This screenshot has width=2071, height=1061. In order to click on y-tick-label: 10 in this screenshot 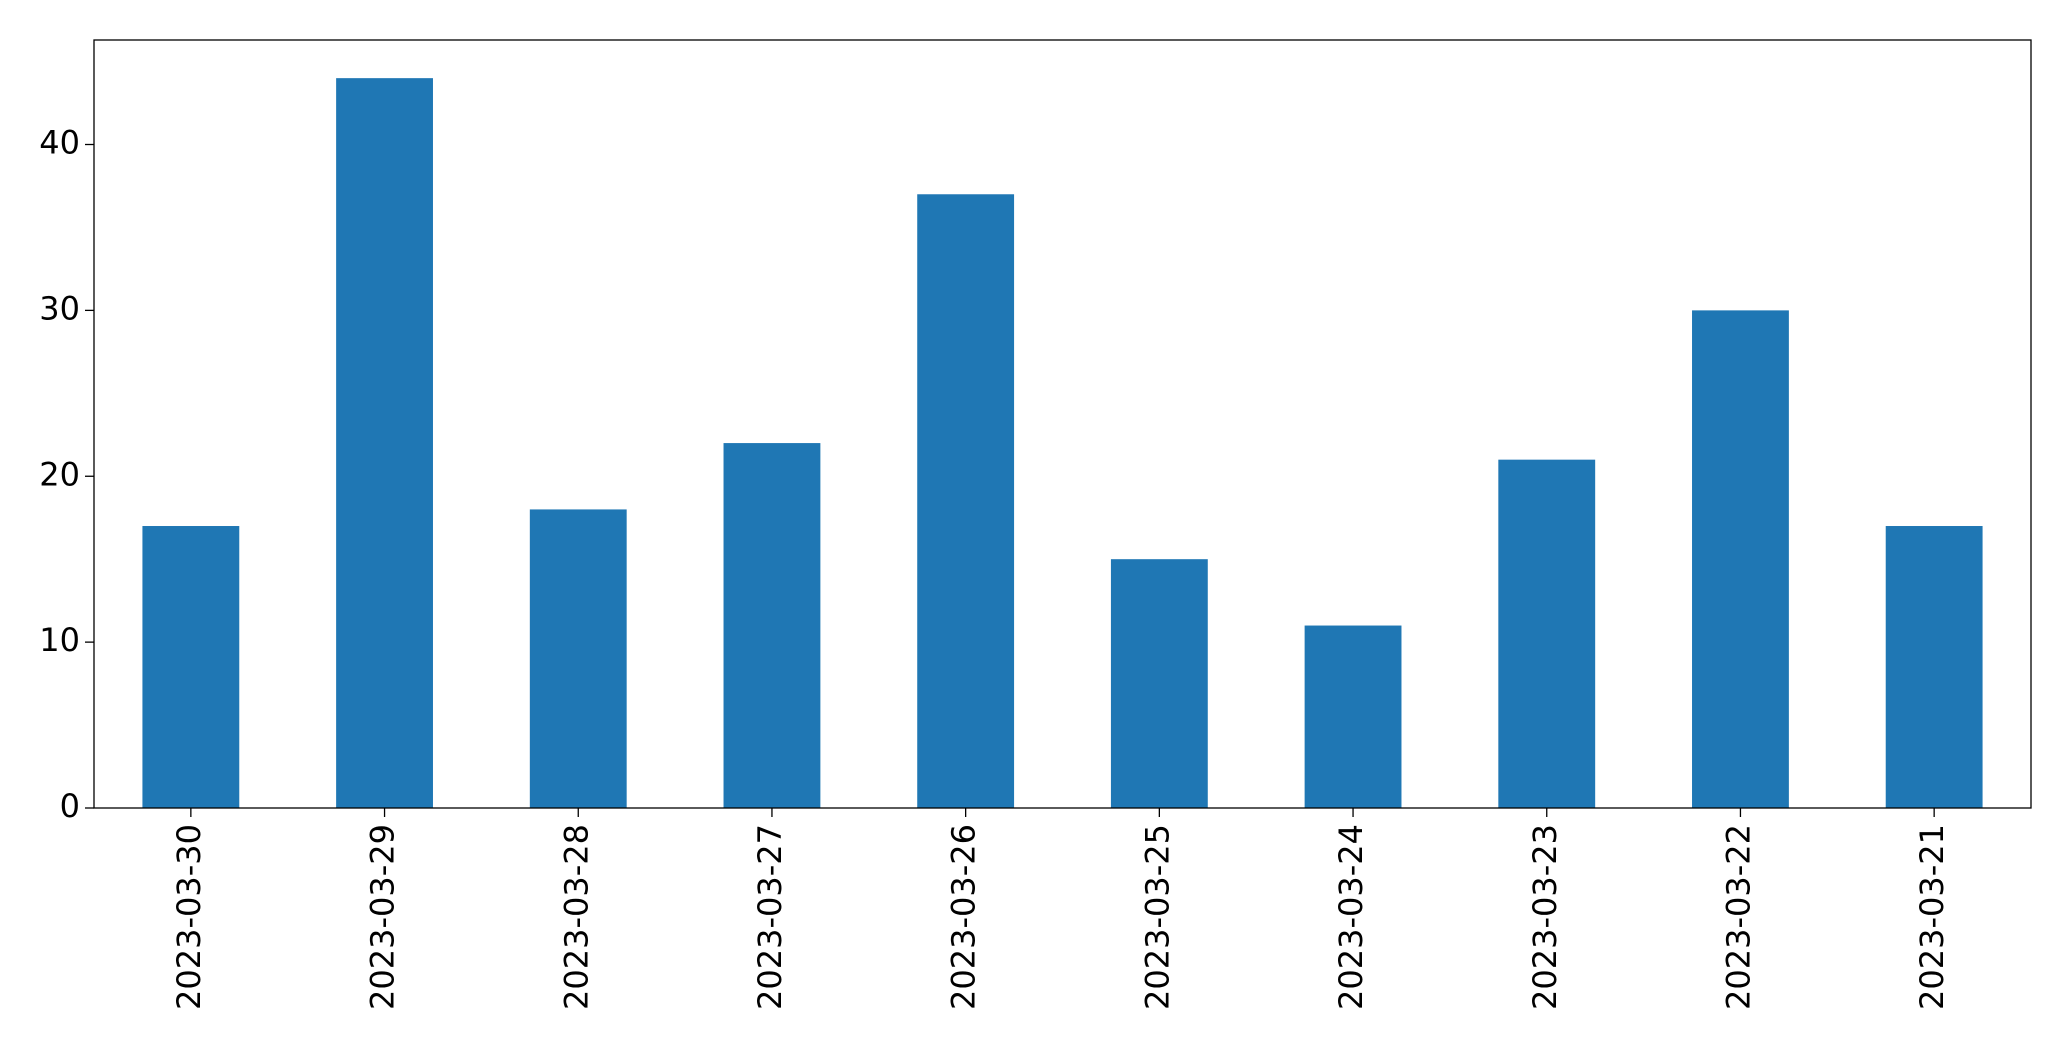, I will do `click(59, 640)`.